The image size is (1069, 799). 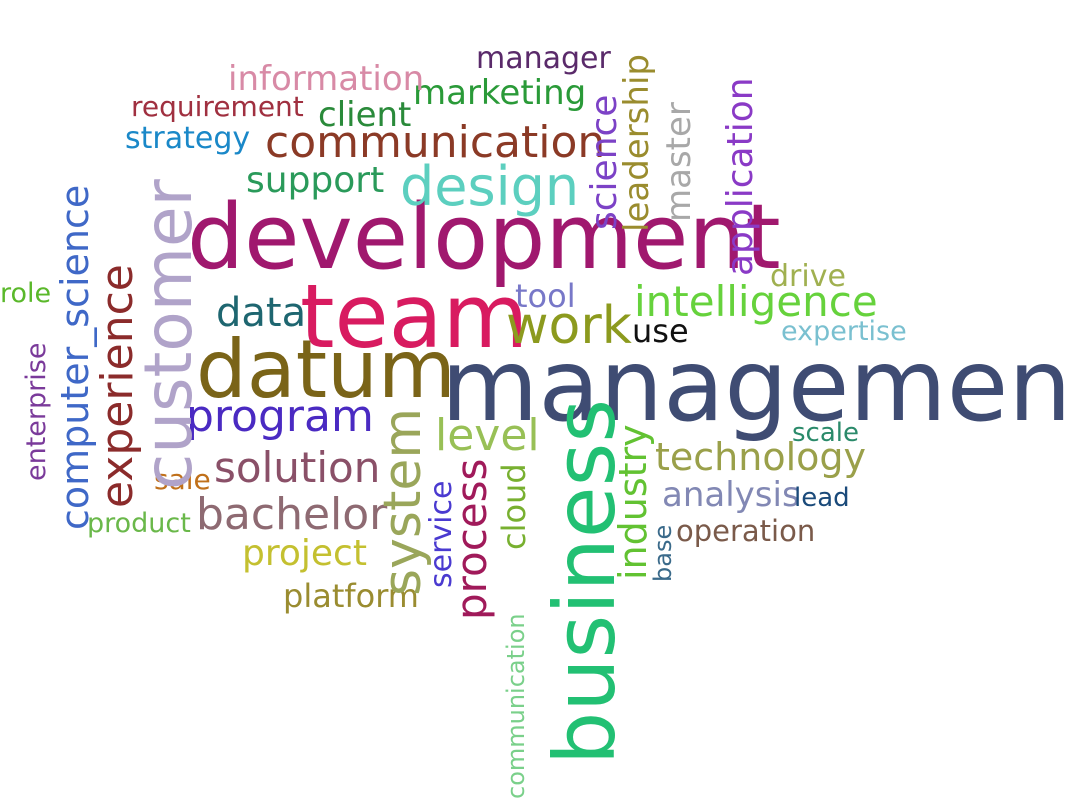 I want to click on word-service: service, so click(x=441, y=534).